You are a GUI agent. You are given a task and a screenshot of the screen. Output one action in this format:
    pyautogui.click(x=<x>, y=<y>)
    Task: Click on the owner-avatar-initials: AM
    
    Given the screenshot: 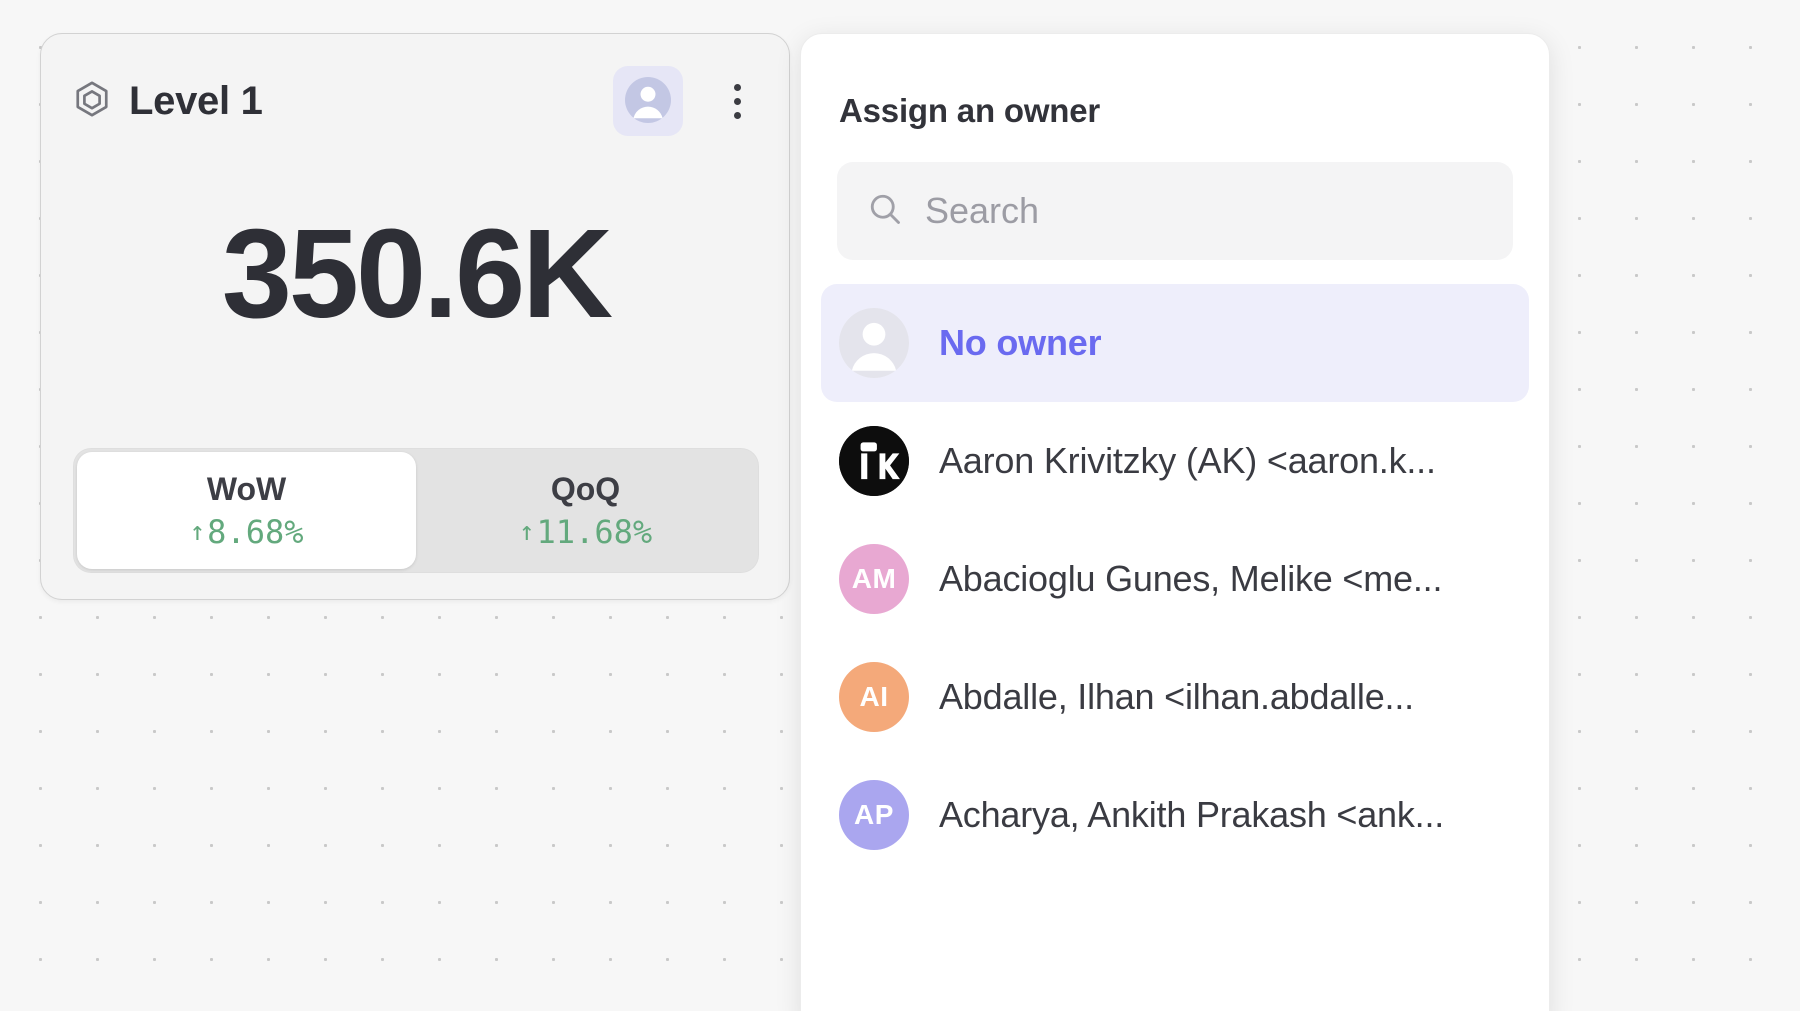 What is the action you would take?
    pyautogui.click(x=874, y=579)
    